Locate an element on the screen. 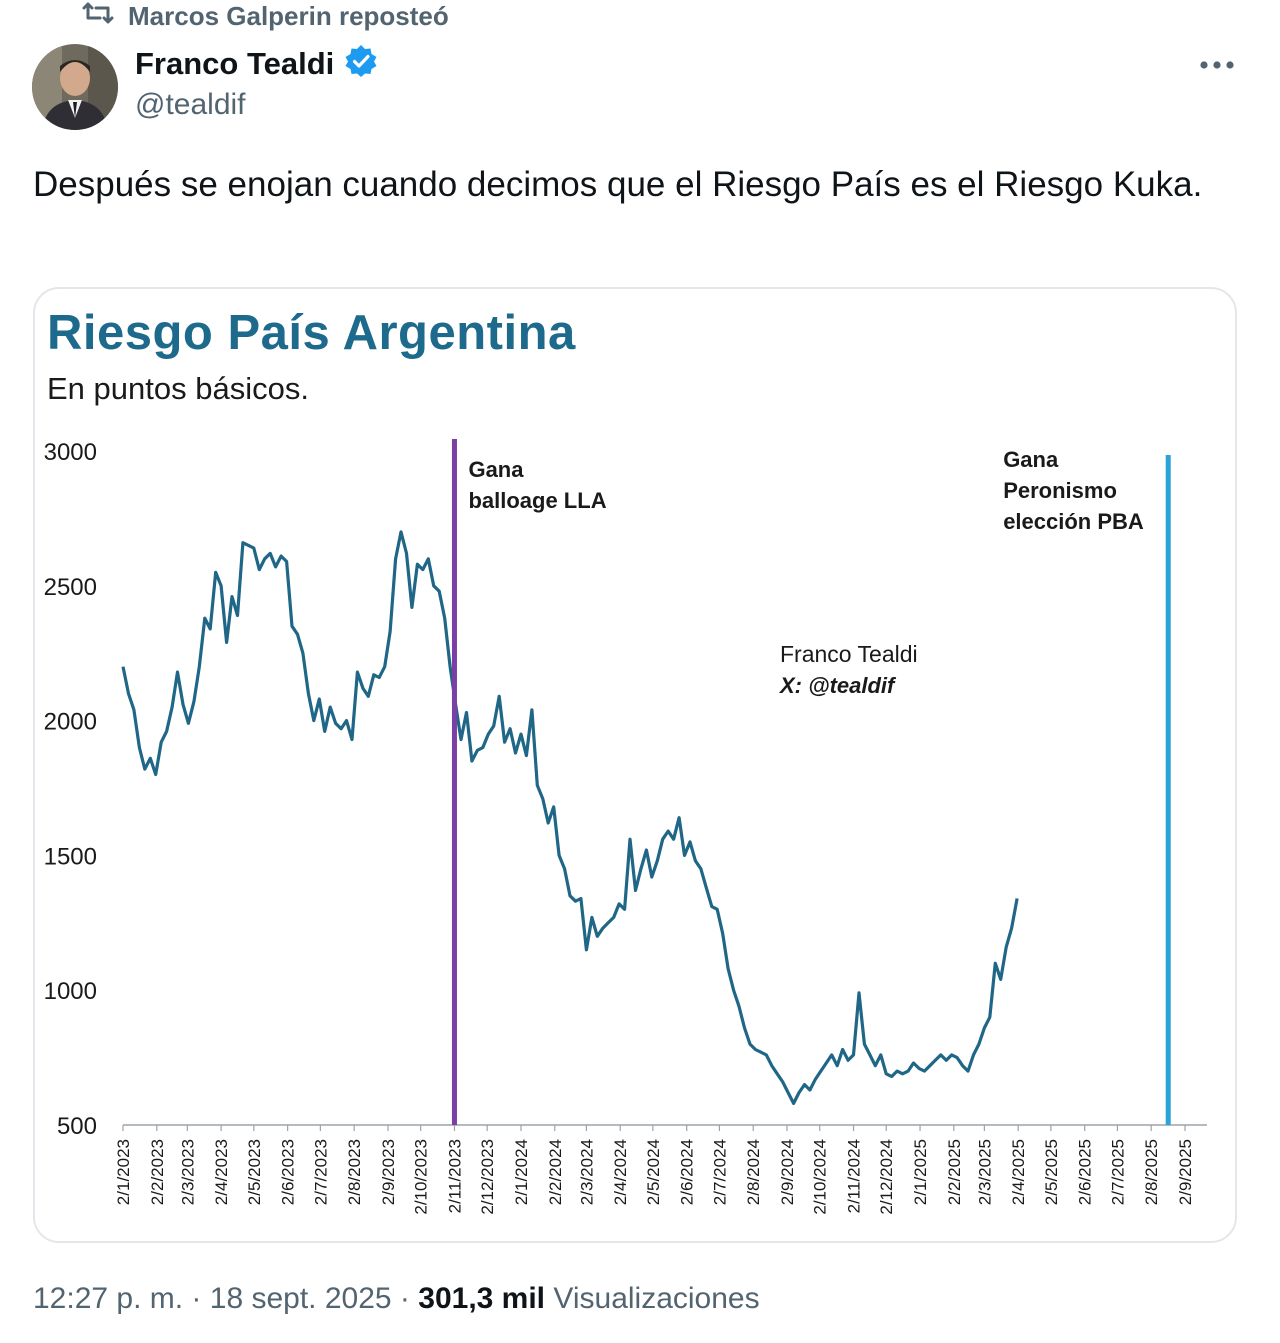 Image resolution: width=1280 pixels, height=1343 pixels. x-tick-label: 2/9/2024 is located at coordinates (787, 1172).